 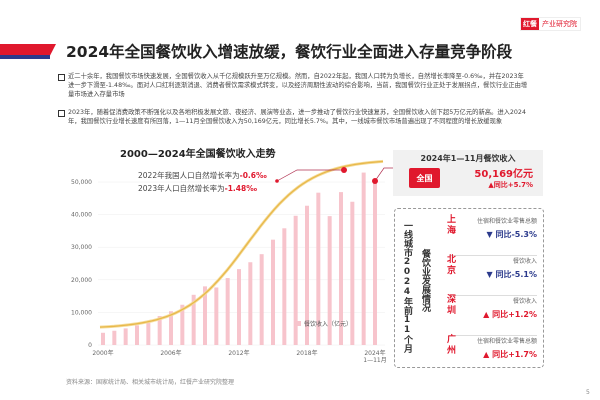 I want to click on bar-2020, so click(x=329, y=280).